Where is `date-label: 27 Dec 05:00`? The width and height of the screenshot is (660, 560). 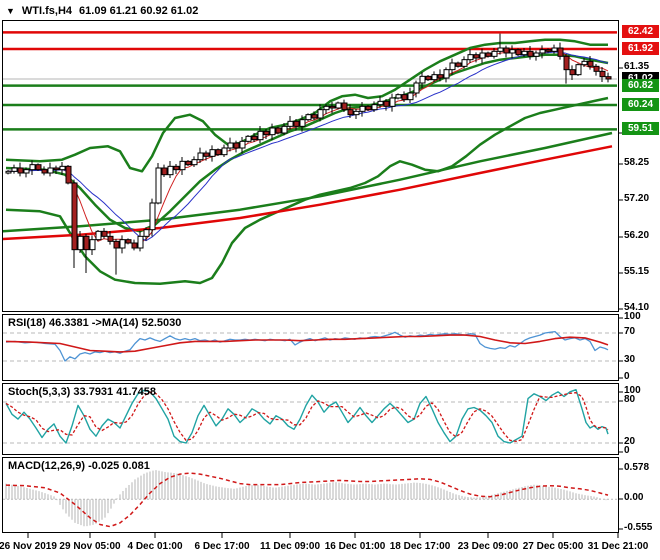
date-label: 27 Dec 05:00 is located at coordinates (553, 546).